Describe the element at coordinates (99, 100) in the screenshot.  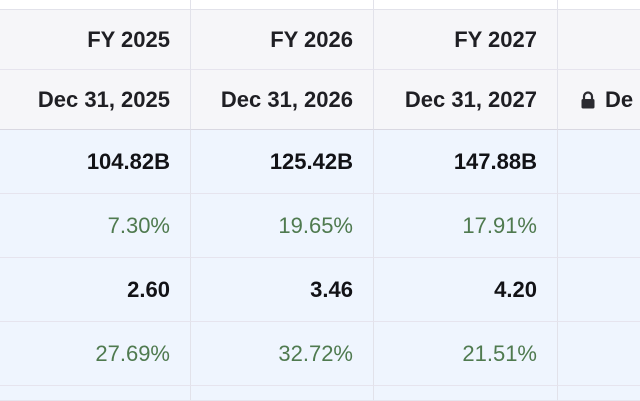
I see `header-period-end: Dec 31, 2025` at that location.